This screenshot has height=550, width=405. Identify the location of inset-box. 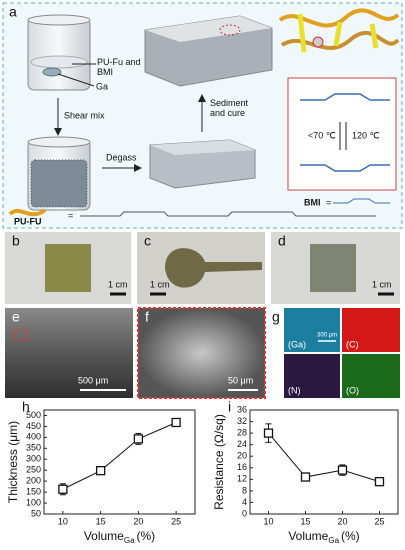
(342, 134).